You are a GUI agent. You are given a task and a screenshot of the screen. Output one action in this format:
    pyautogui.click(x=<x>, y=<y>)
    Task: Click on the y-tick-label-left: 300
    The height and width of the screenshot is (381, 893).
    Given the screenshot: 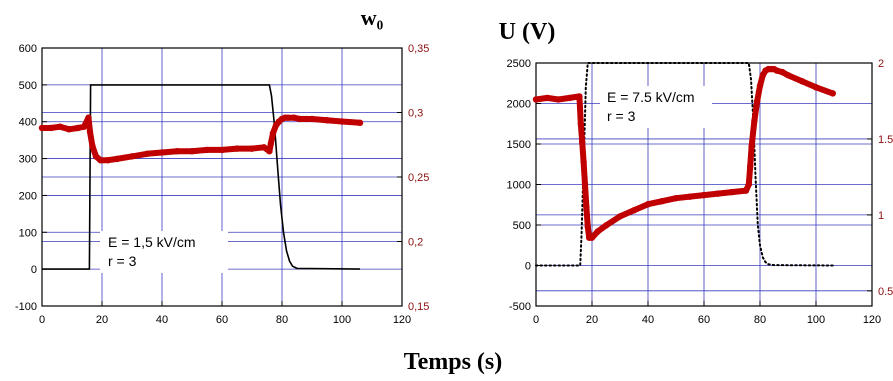 What is the action you would take?
    pyautogui.click(x=28, y=160)
    